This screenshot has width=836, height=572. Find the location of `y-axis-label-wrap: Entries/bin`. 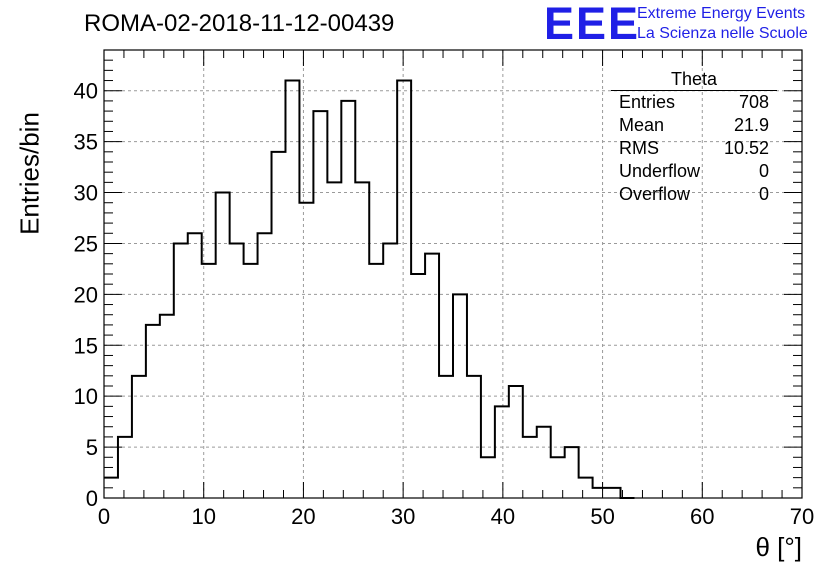

y-axis-label-wrap: Entries/bin is located at coordinates (22, 172).